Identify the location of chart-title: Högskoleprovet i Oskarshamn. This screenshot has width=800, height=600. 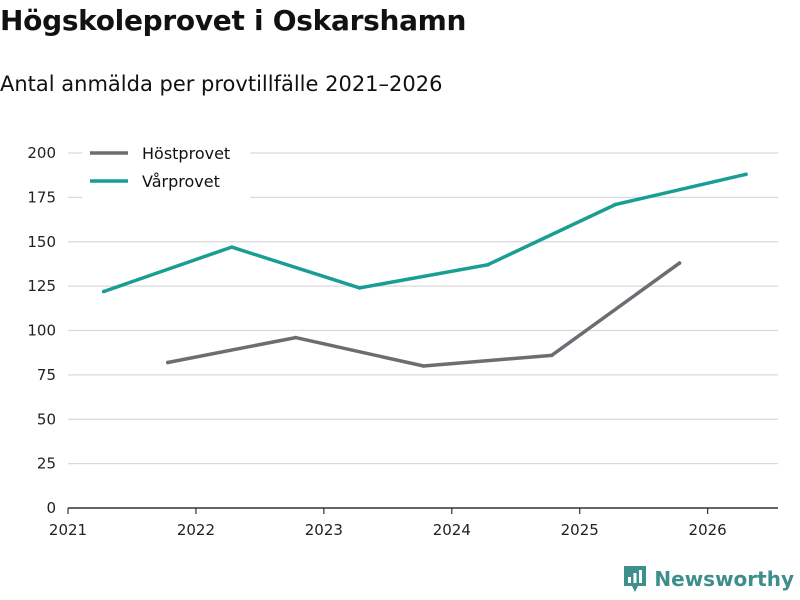
(233, 20).